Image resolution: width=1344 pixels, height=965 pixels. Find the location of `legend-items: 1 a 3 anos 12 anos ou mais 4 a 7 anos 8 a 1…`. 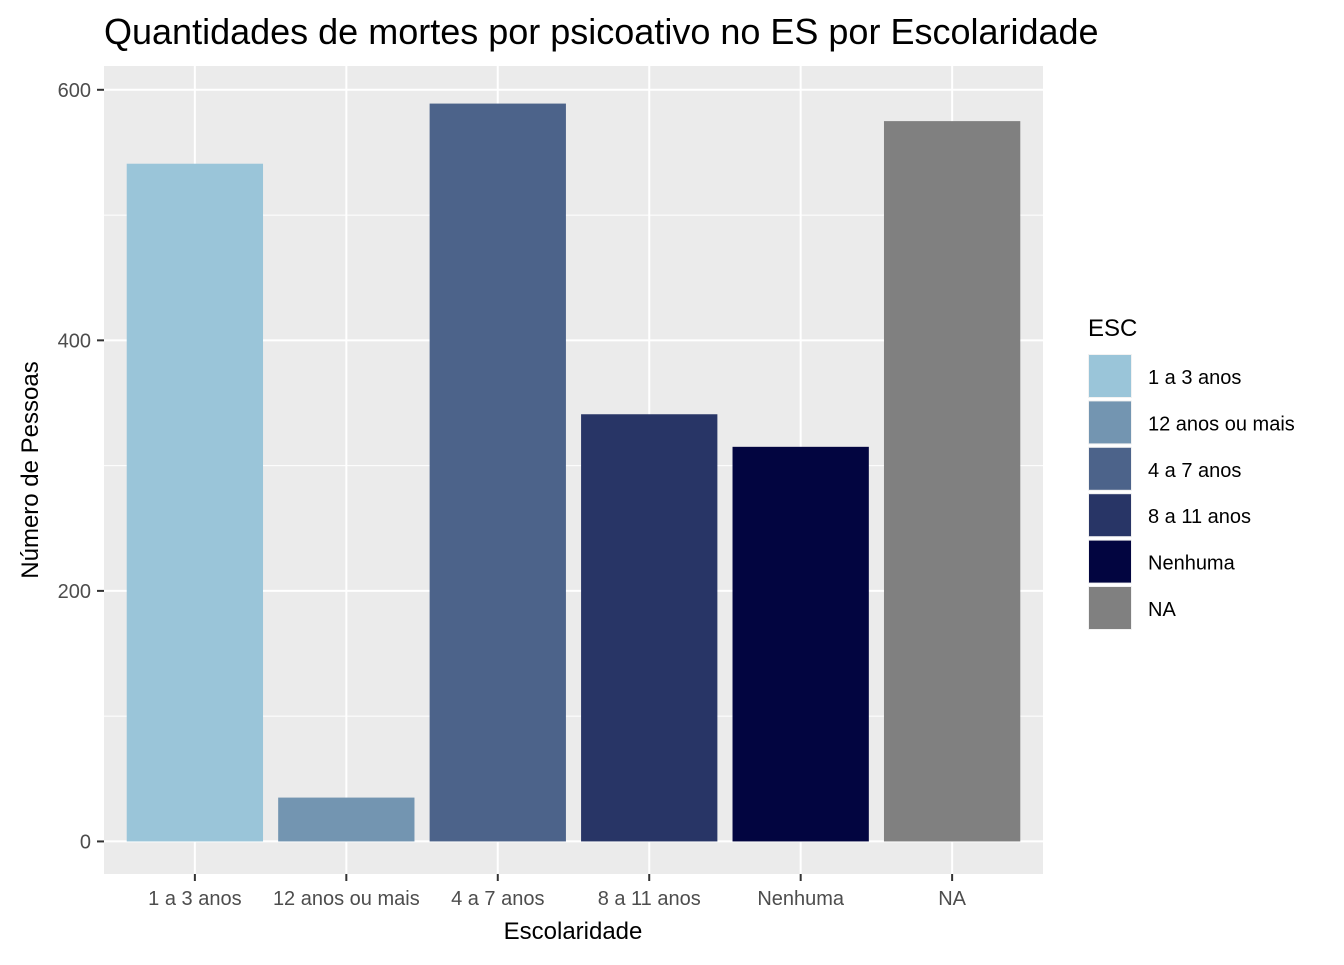

legend-items: 1 a 3 anos 12 anos ou mais 4 a 7 anos 8 a 1… is located at coordinates (1191, 492).